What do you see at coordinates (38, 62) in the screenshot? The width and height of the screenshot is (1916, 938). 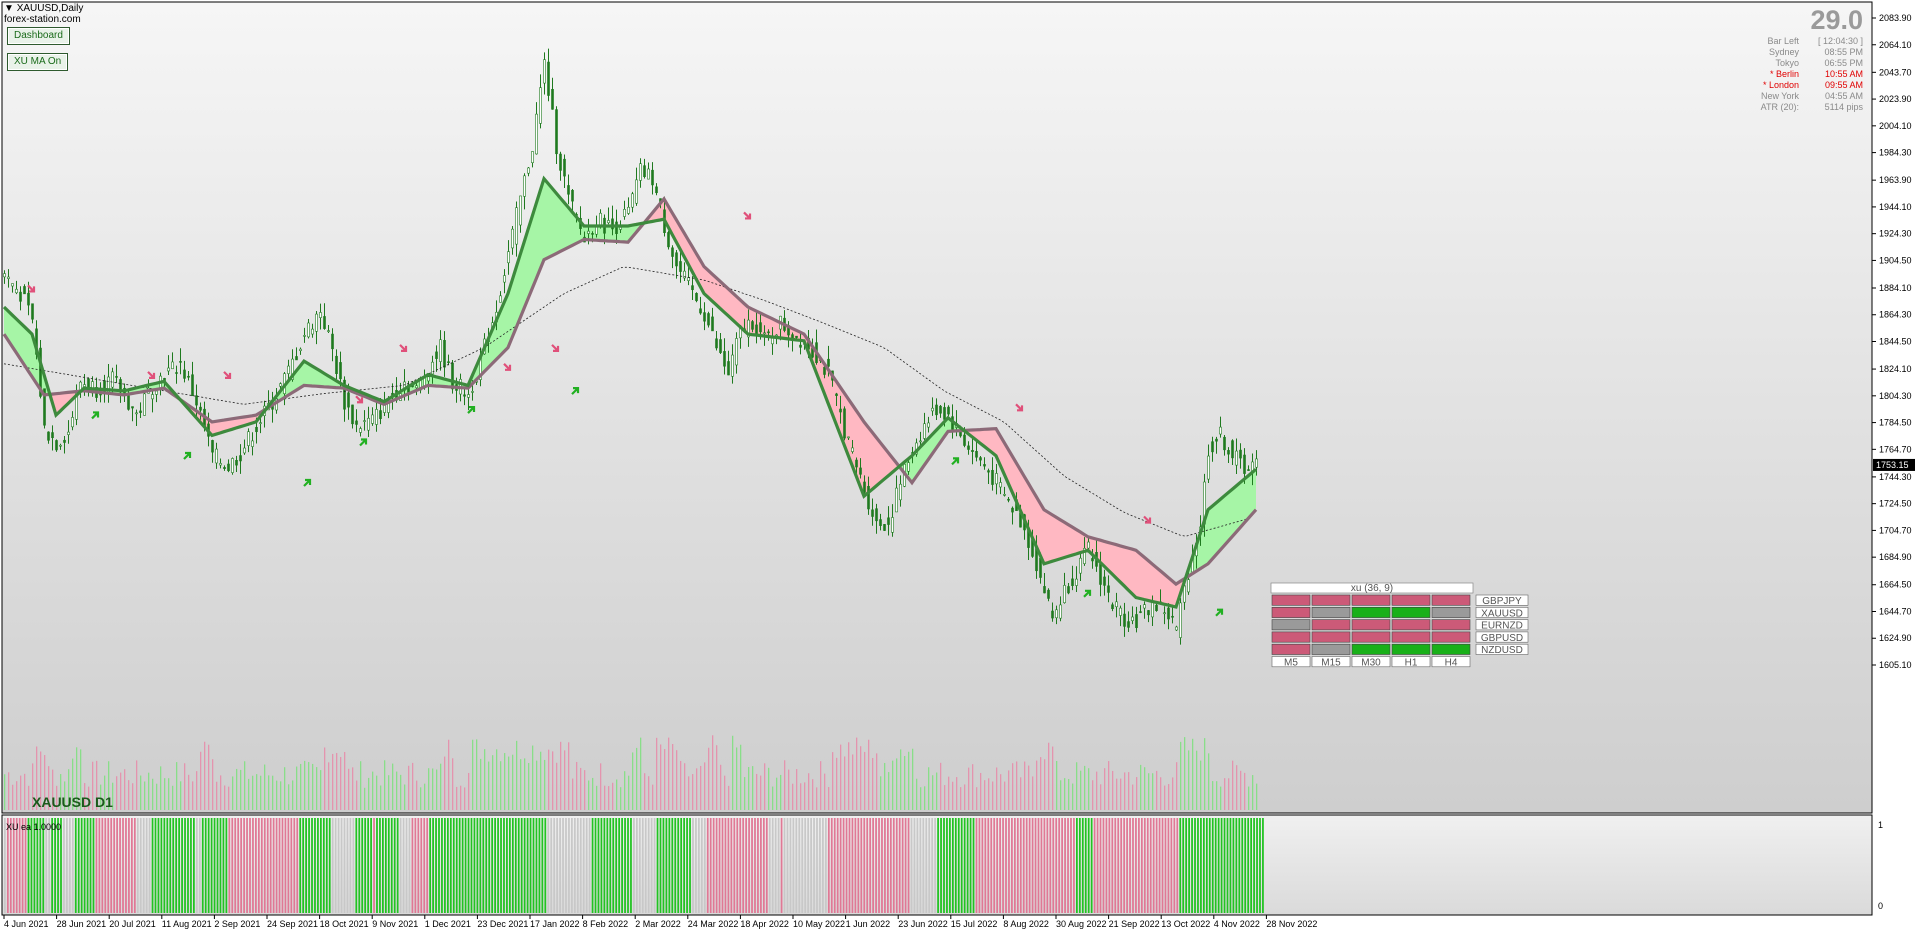 I see `xu-ma-toggle-button: XU MA On` at bounding box center [38, 62].